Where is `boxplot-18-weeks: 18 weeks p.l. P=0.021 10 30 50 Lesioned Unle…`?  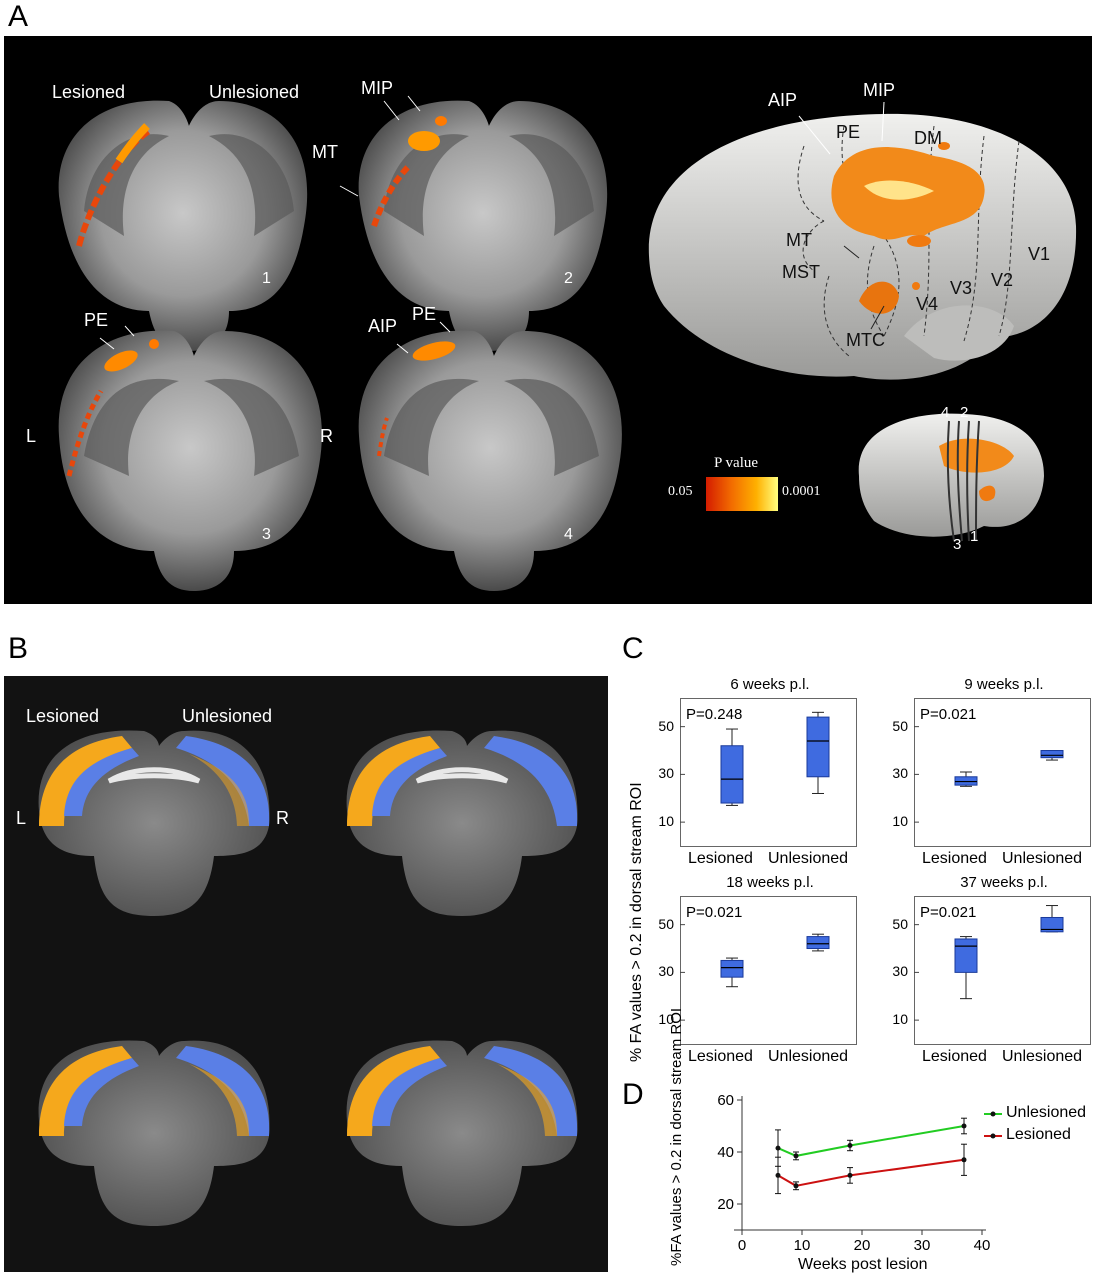
boxplot-18-weeks: 18 weeks p.l. P=0.021 10 30 50 Lesioned Unle… is located at coordinates (759, 969).